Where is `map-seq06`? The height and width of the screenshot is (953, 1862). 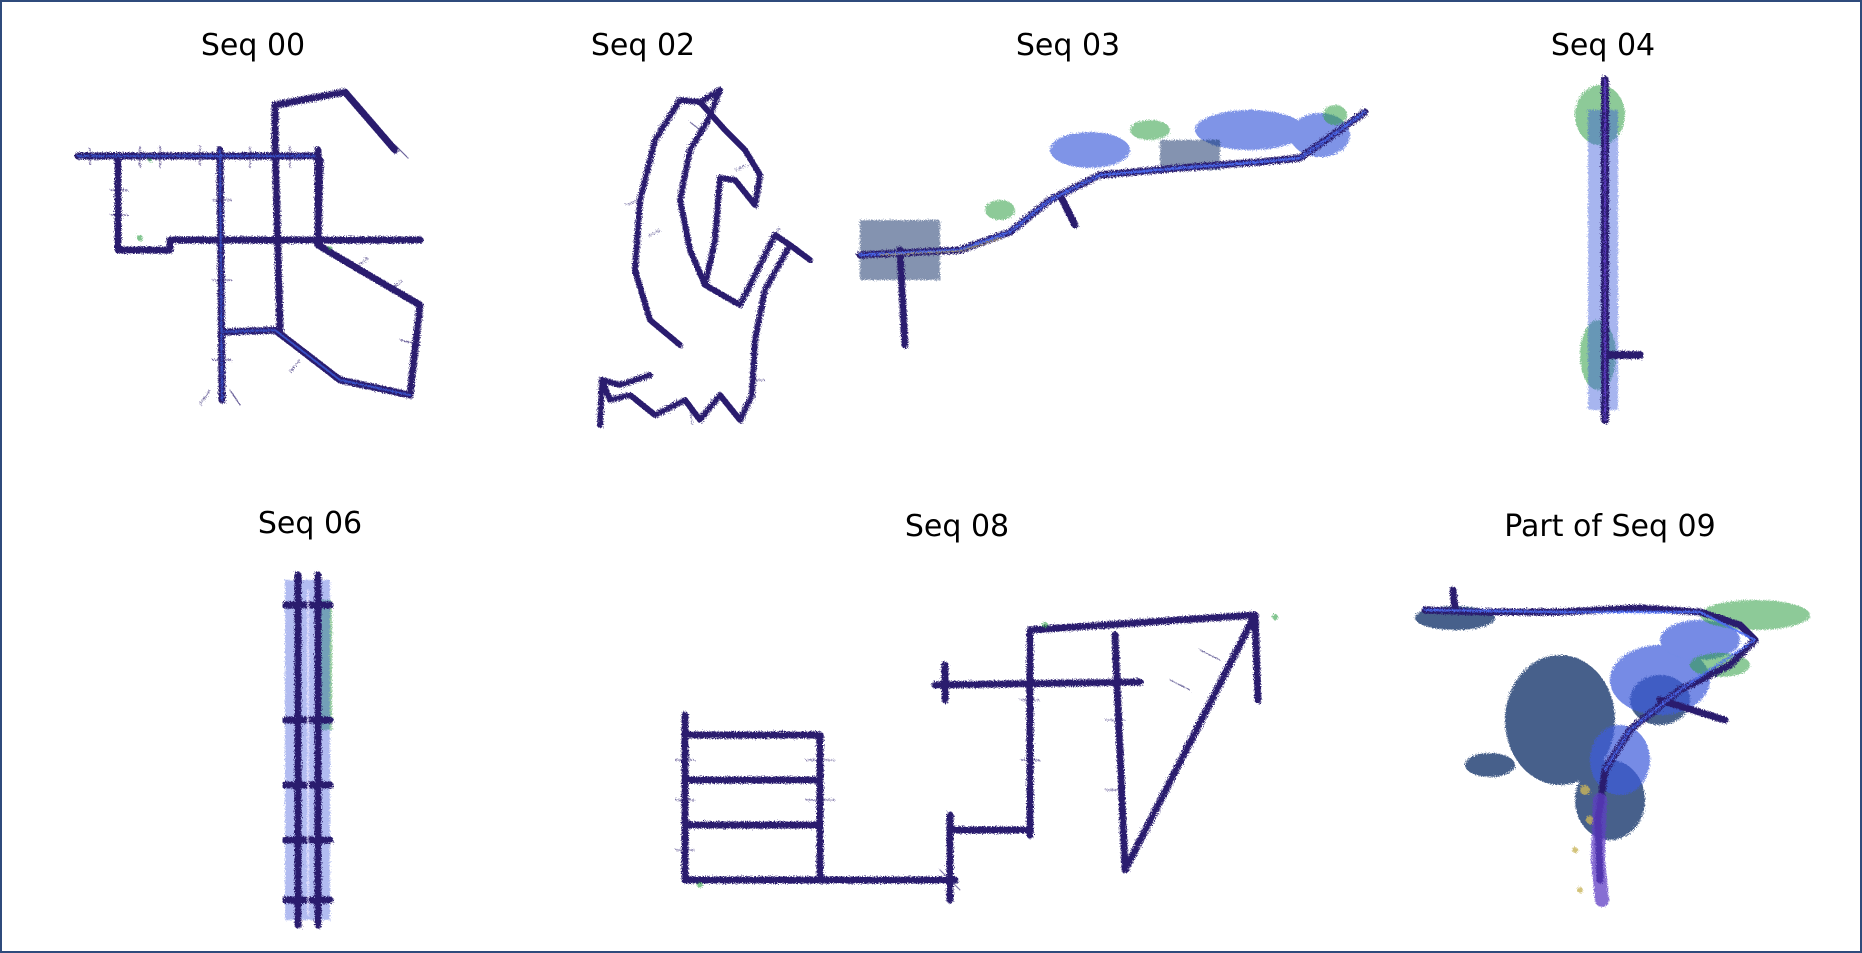 map-seq06 is located at coordinates (307, 750).